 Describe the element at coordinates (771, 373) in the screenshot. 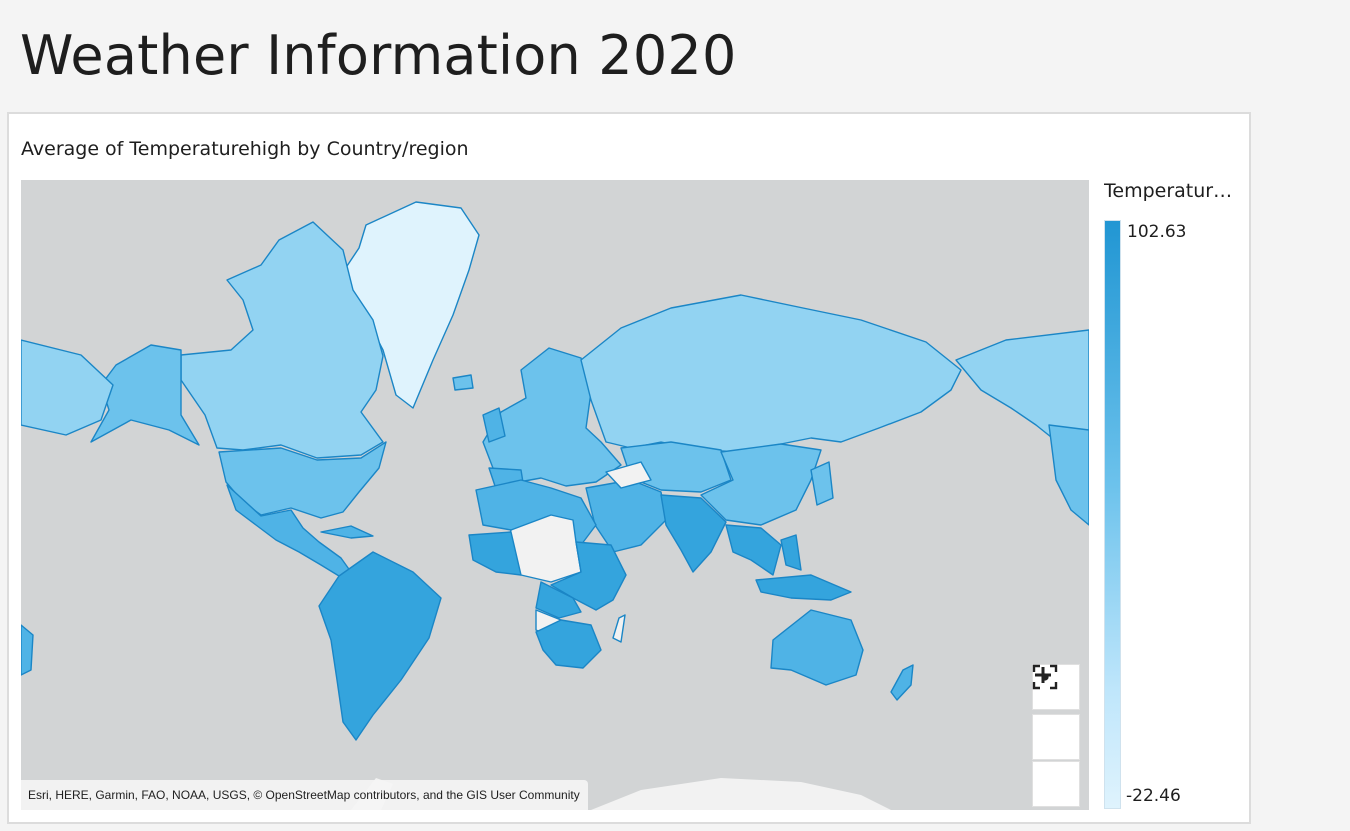

I see `region-russia` at that location.